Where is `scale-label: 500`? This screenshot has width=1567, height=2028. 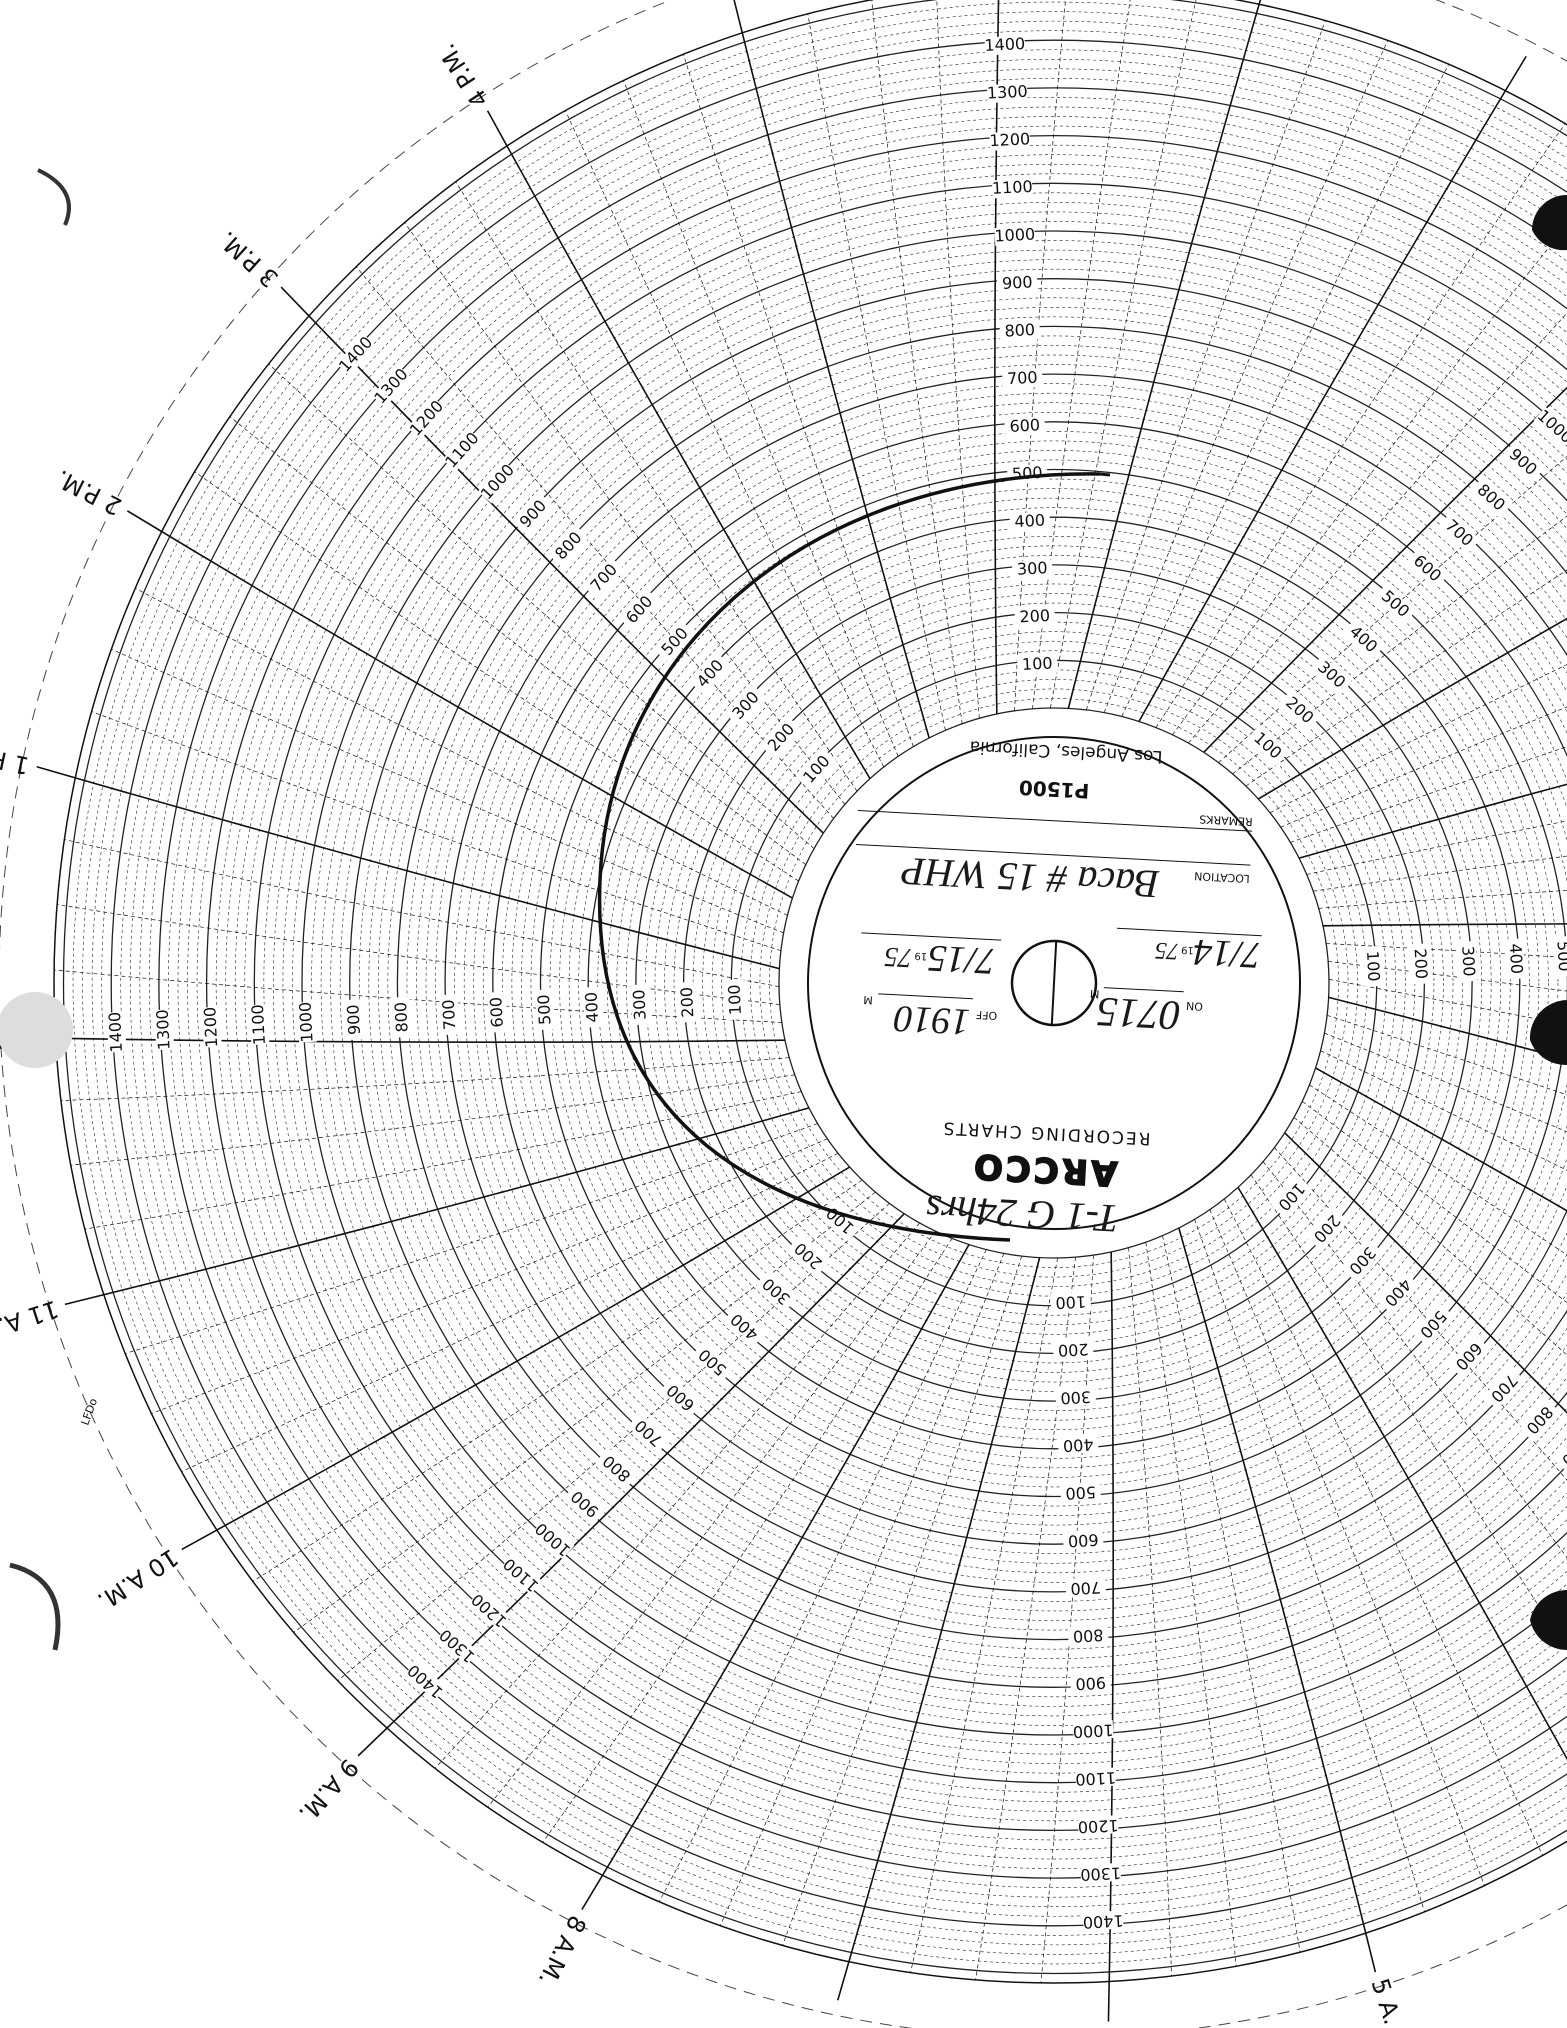 scale-label: 500 is located at coordinates (1080, 1493).